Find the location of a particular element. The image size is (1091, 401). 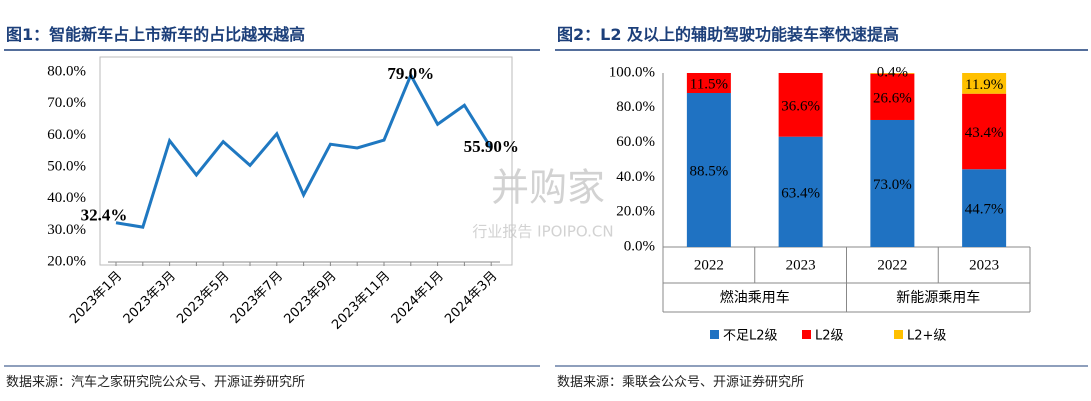

source: 数据来源：乘联会公众号、开源证券研究所 is located at coordinates (680, 382).